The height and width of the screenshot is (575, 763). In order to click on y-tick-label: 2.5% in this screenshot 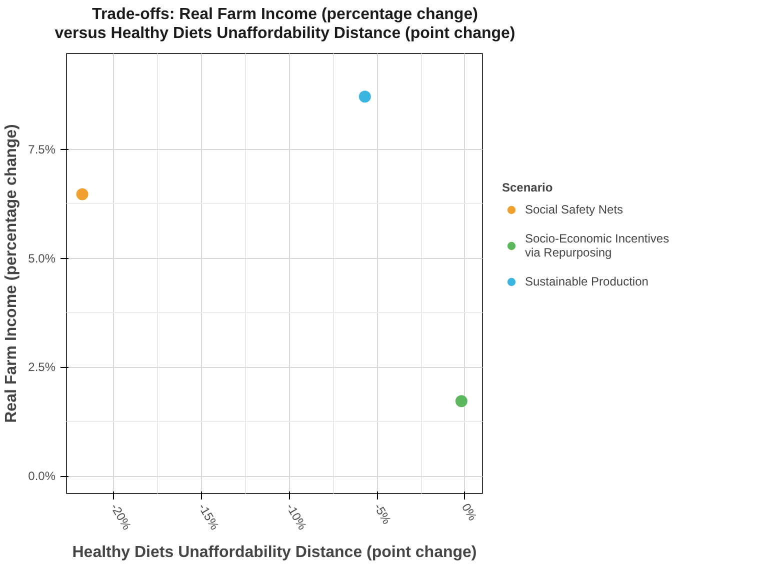, I will do `click(42, 367)`.